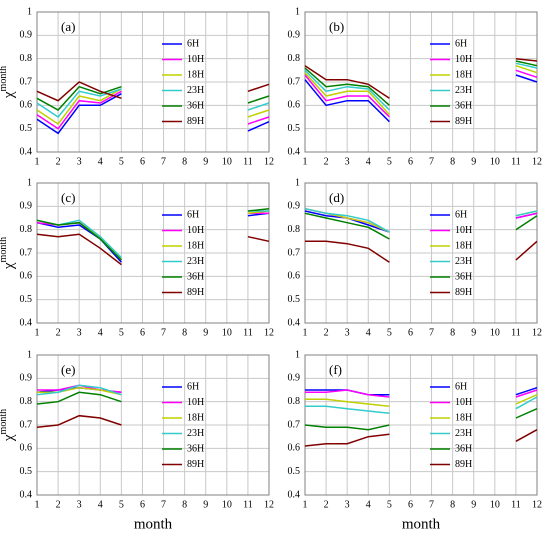 This screenshot has width=550, height=548. Describe the element at coordinates (195, 74) in the screenshot. I see `legend-label: 18H` at that location.